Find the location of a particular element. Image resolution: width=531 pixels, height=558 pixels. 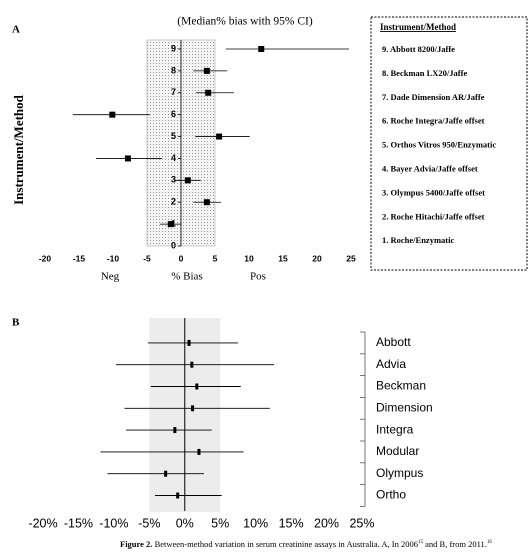

y-tick-label: 6 is located at coordinates (173, 114).